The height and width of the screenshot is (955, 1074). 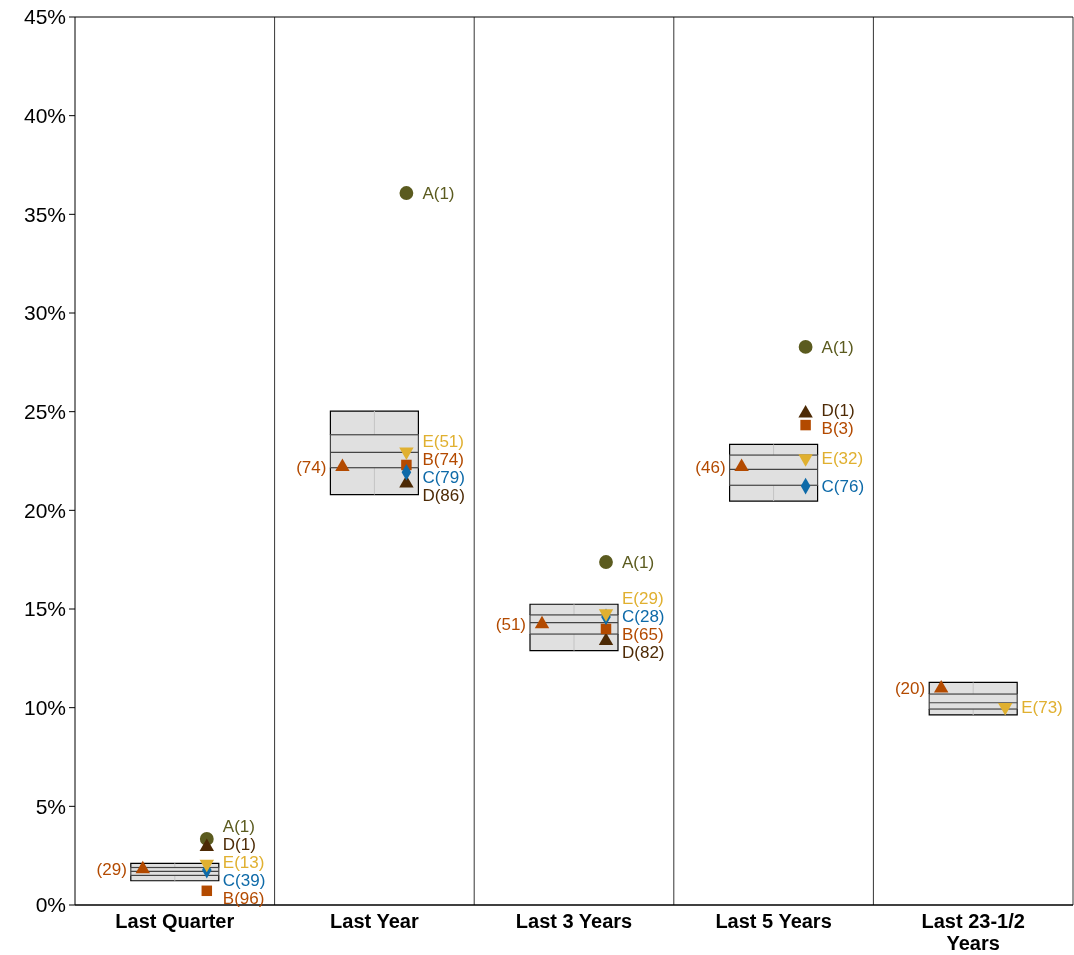 I want to click on y-tick-label: 45%, so click(x=44, y=17).